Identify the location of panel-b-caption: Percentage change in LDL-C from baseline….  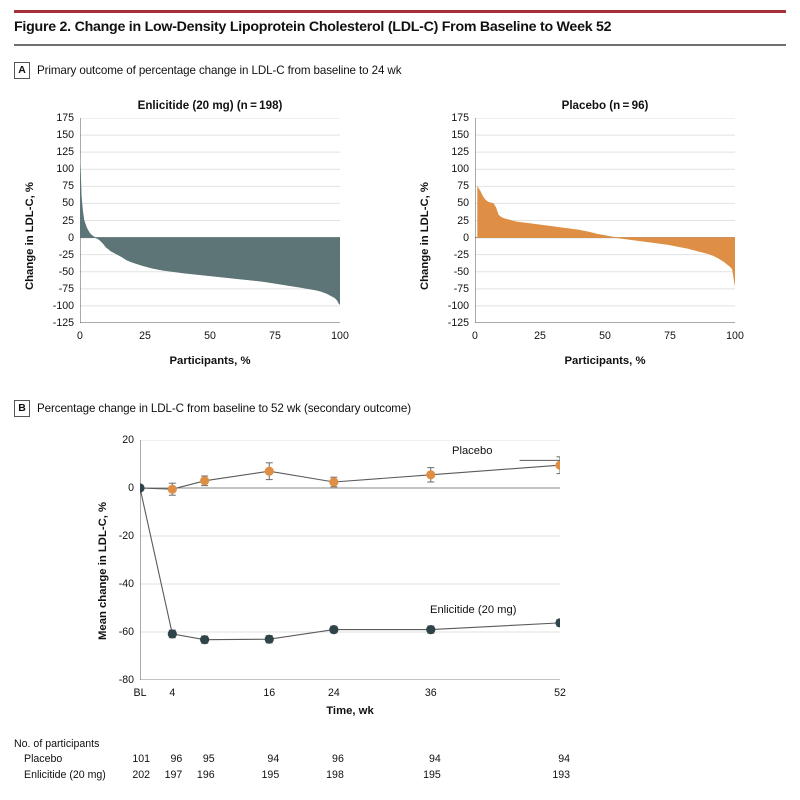
(224, 408).